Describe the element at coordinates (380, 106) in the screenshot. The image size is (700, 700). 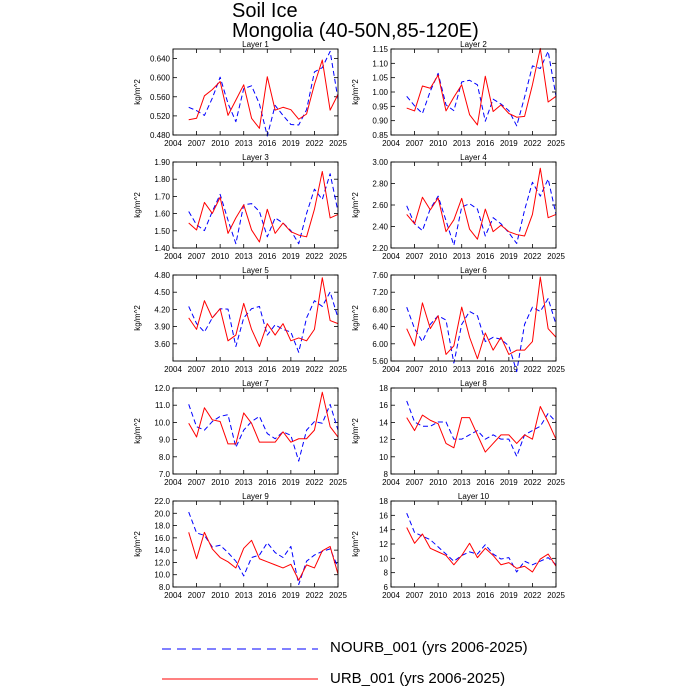
I see `y-tick-label: 0.95` at that location.